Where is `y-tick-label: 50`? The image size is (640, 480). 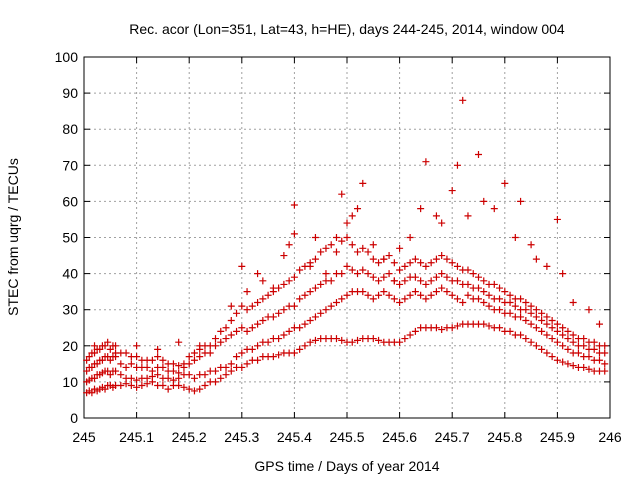 y-tick-label: 50 is located at coordinates (70, 238).